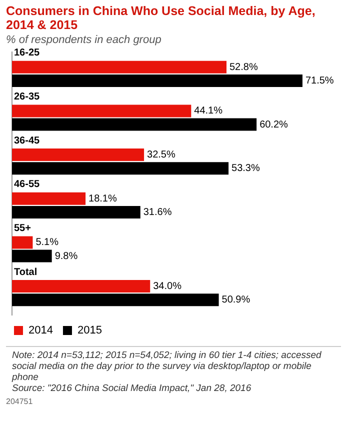 Image resolution: width=347 pixels, height=435 pixels. What do you see at coordinates (83, 39) in the screenshot?
I see `chart-subtitle: % of respondents in each group` at bounding box center [83, 39].